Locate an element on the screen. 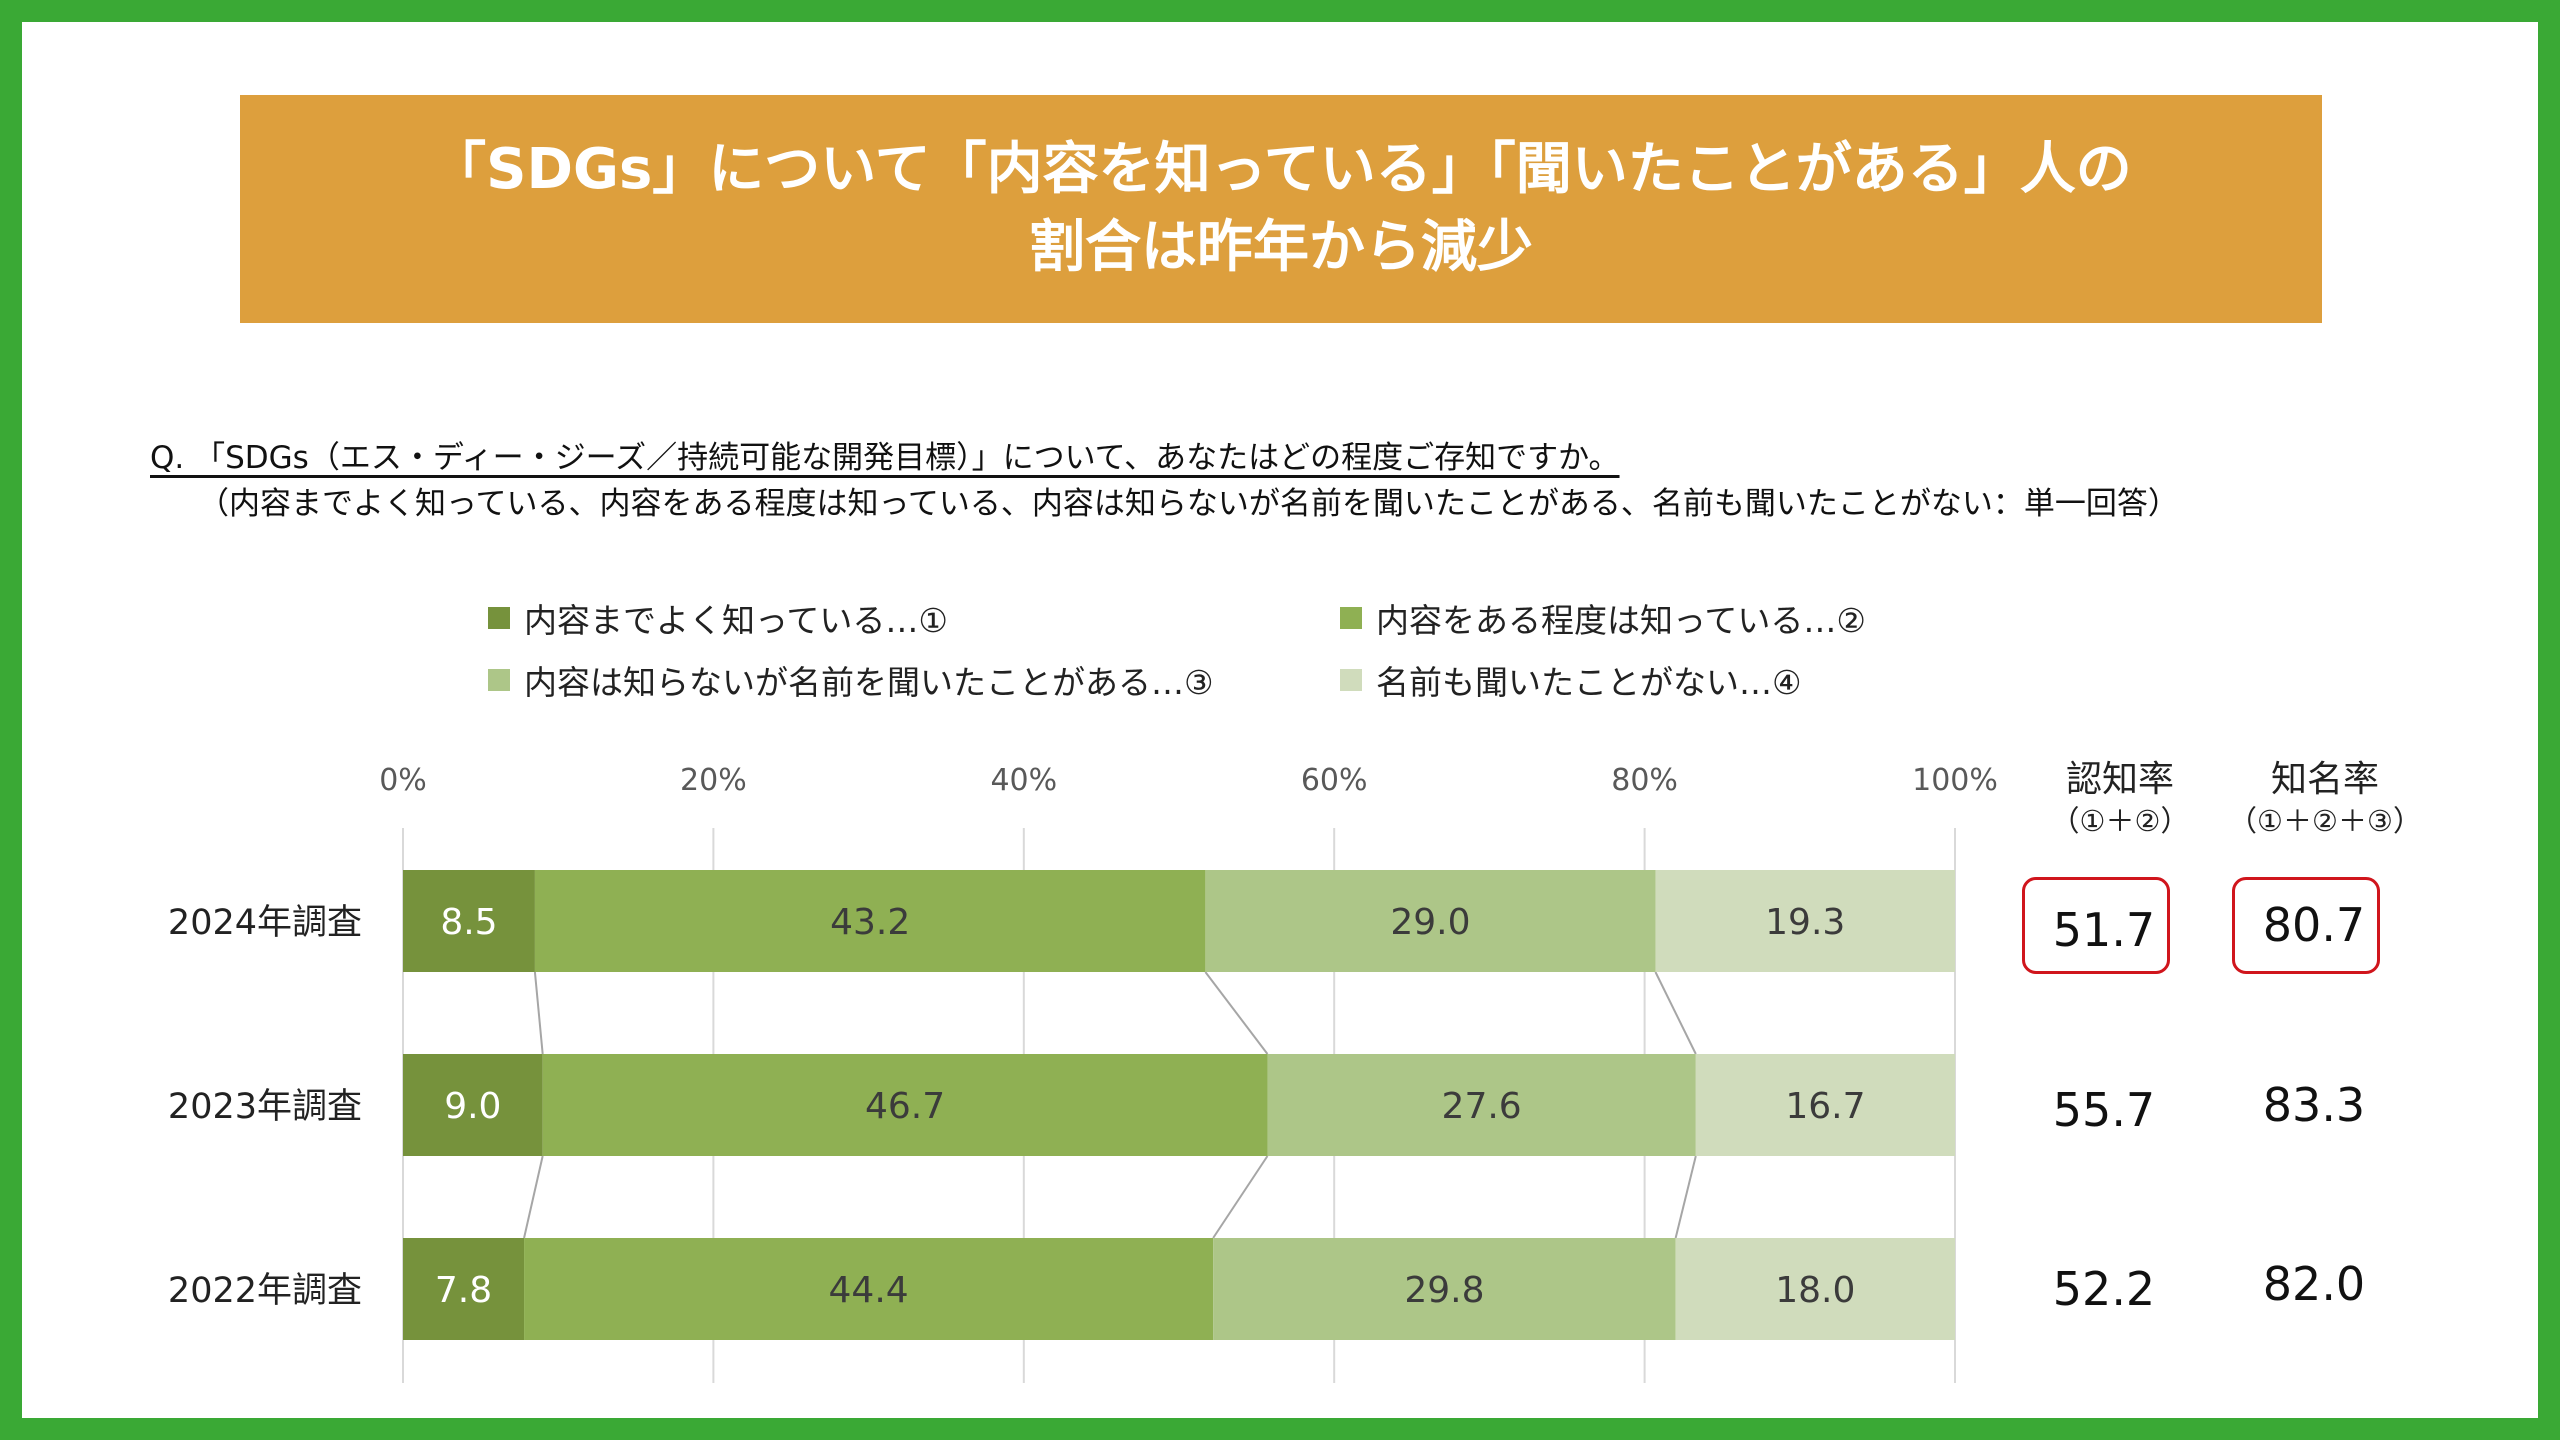  legend-label-3: 内容は知らないが名前を聞いたことがある…③ is located at coordinates (869, 682).